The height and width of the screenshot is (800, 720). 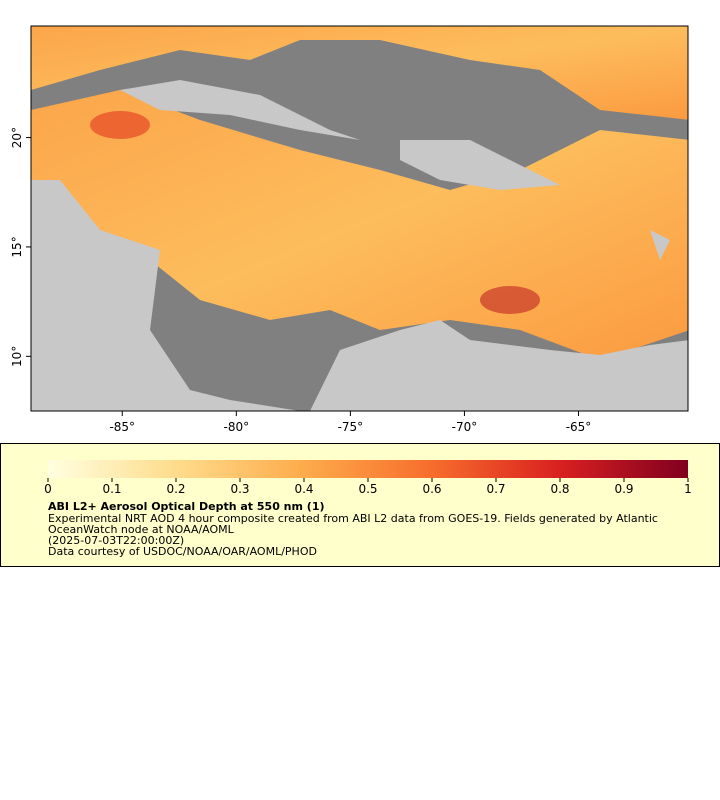 I want to click on x-tick-label: -65°, so click(x=579, y=427).